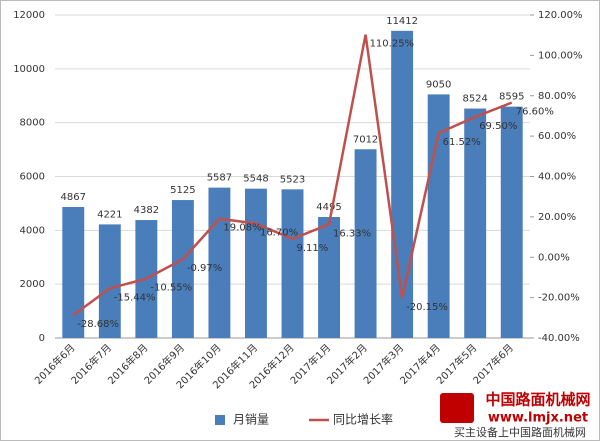 The width and height of the screenshot is (600, 441). What do you see at coordinates (29, 15) in the screenshot?
I see `y-tick-label: 12000` at bounding box center [29, 15].